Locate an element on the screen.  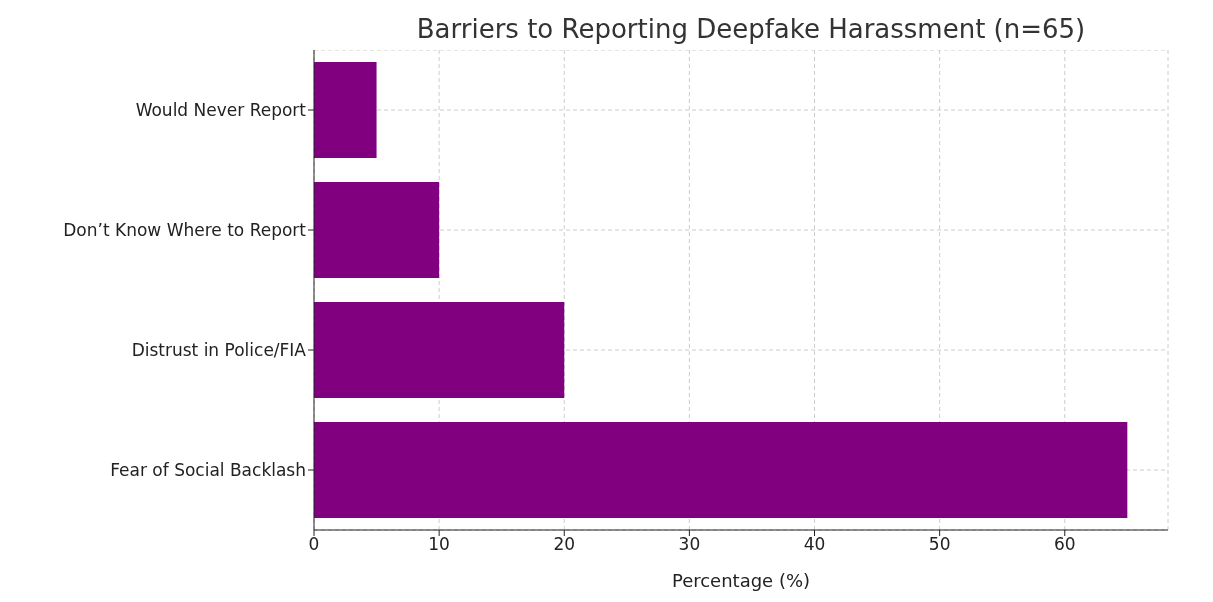
x-tick-label: 10 is located at coordinates (439, 544).